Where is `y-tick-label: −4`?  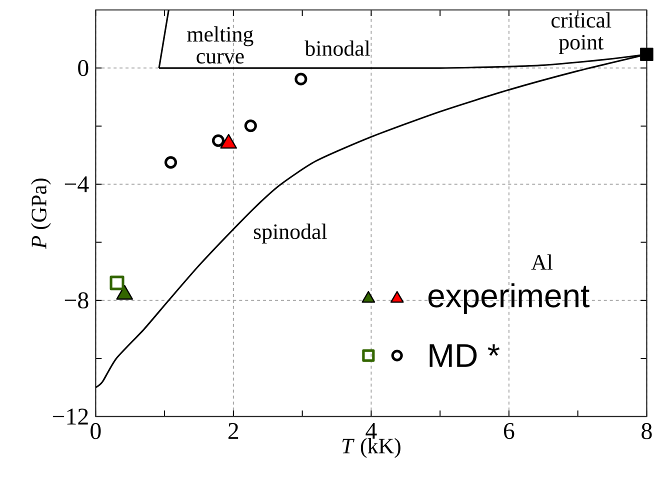 y-tick-label: −4 is located at coordinates (76, 184).